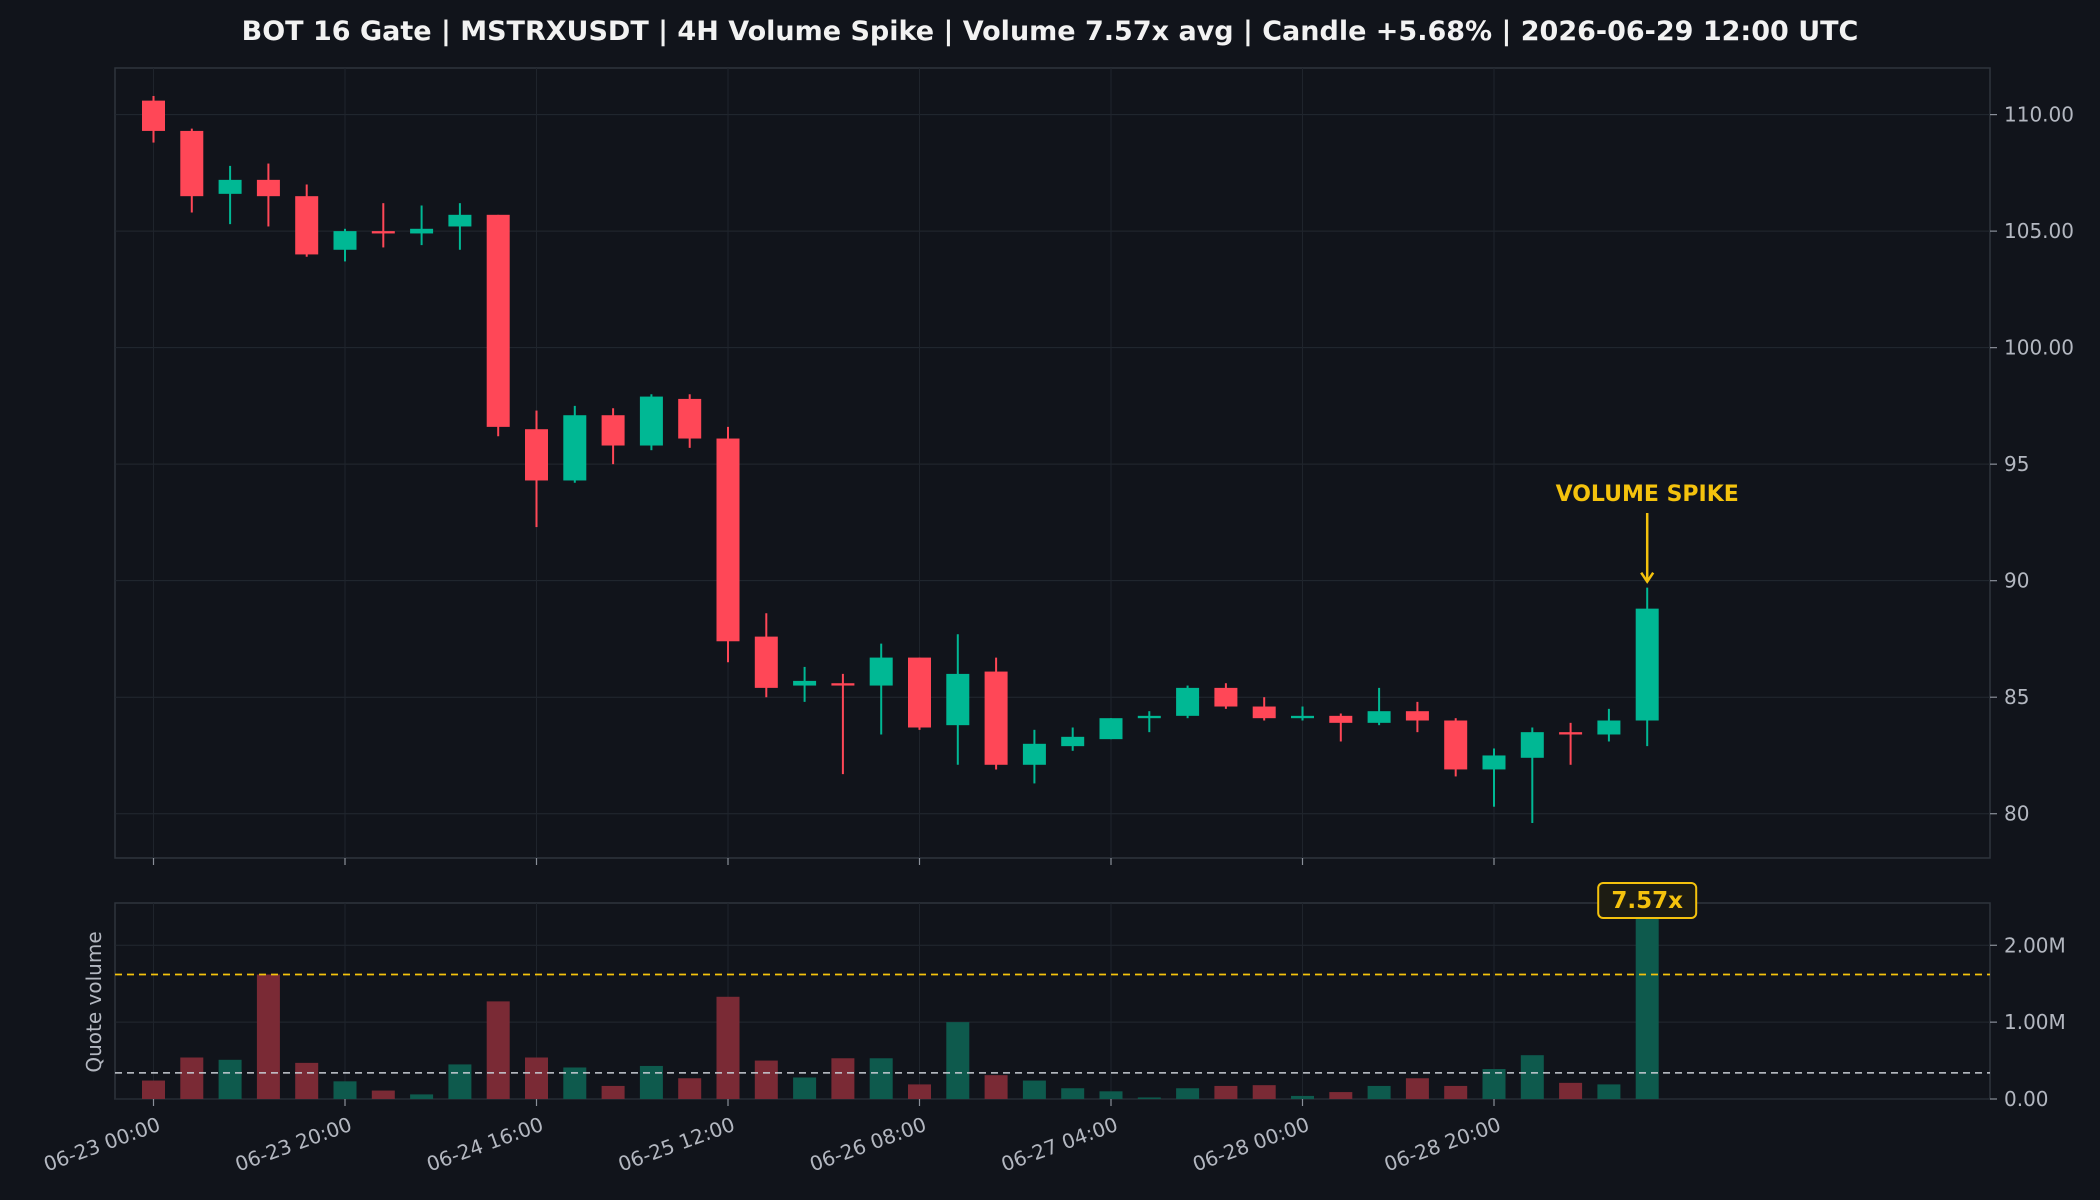  Describe the element at coordinates (2016, 581) in the screenshot. I see `price-tick-label: 90` at that location.